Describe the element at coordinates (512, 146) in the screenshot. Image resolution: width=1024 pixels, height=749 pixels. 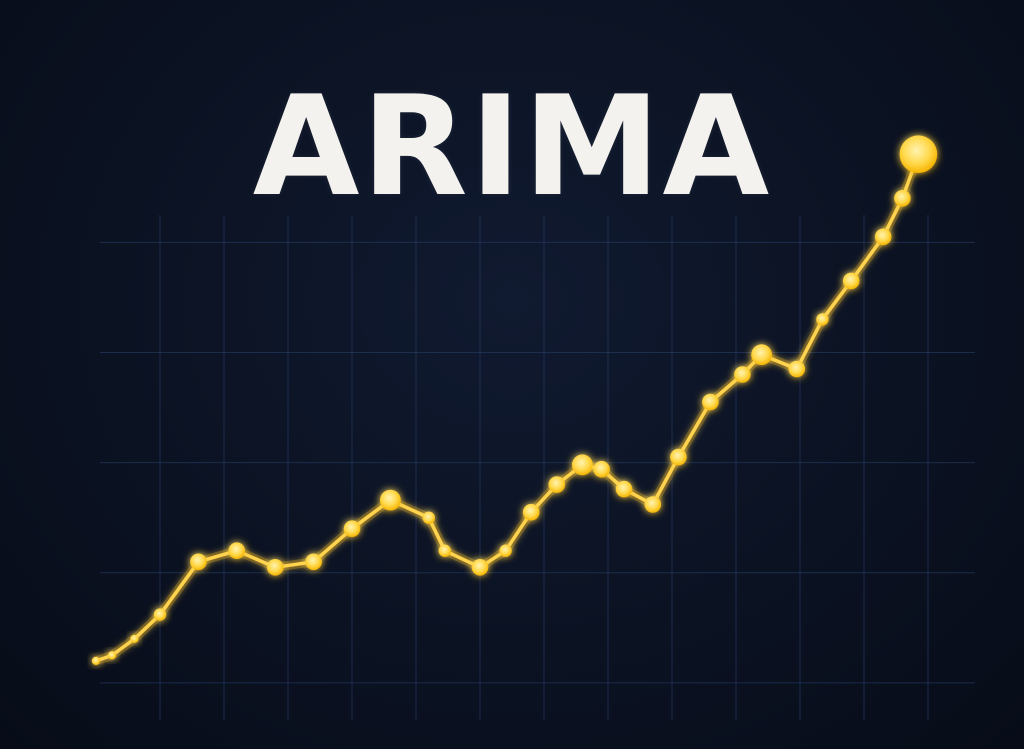
I see `chart-title: ARIMA` at that location.